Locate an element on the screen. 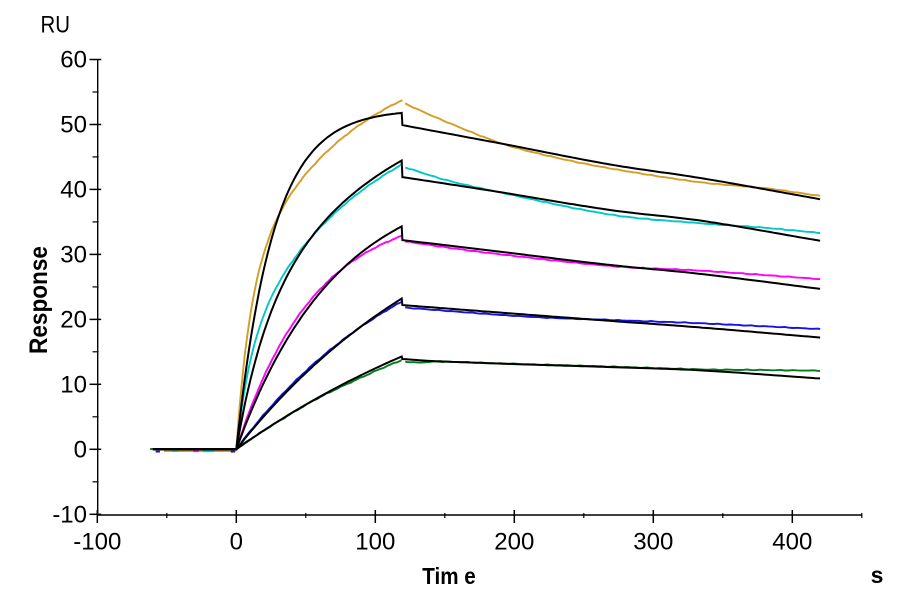  svg-text: 50 is located at coordinates (73, 125).